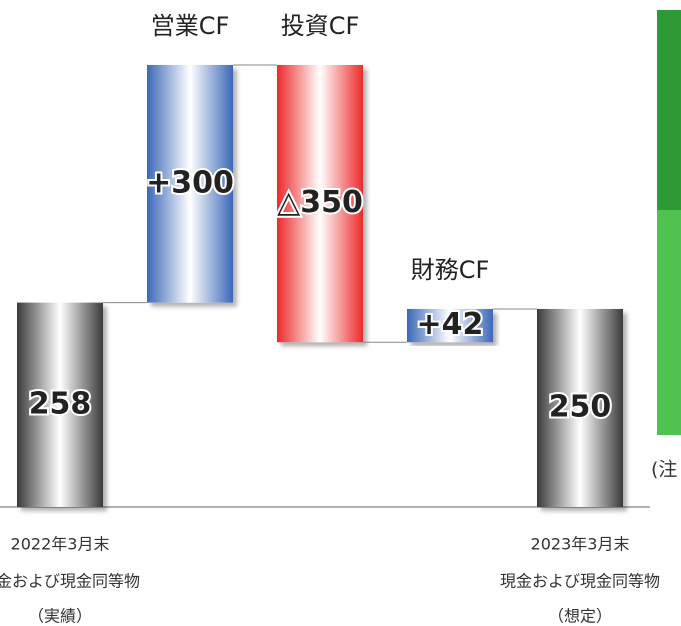 This screenshot has height=626, width=681. What do you see at coordinates (580, 616) in the screenshot?
I see `x-tick-sublabel: （想定）` at bounding box center [580, 616].